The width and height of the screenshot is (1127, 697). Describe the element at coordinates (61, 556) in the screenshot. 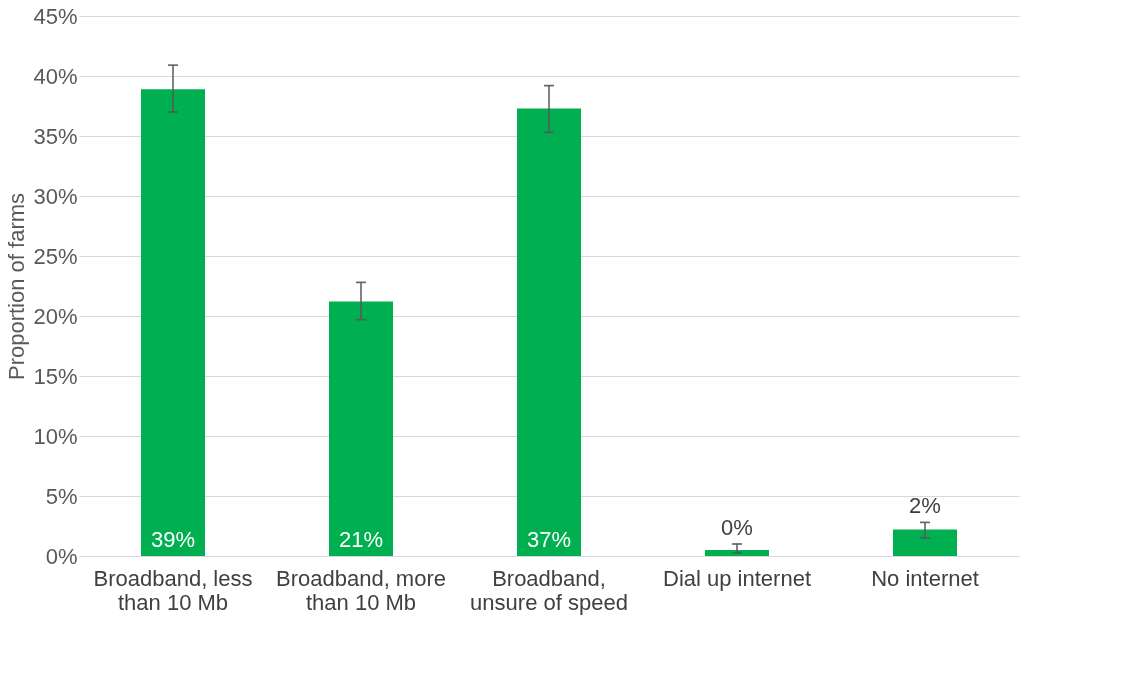

I see `y-tick-label: 0%` at that location.